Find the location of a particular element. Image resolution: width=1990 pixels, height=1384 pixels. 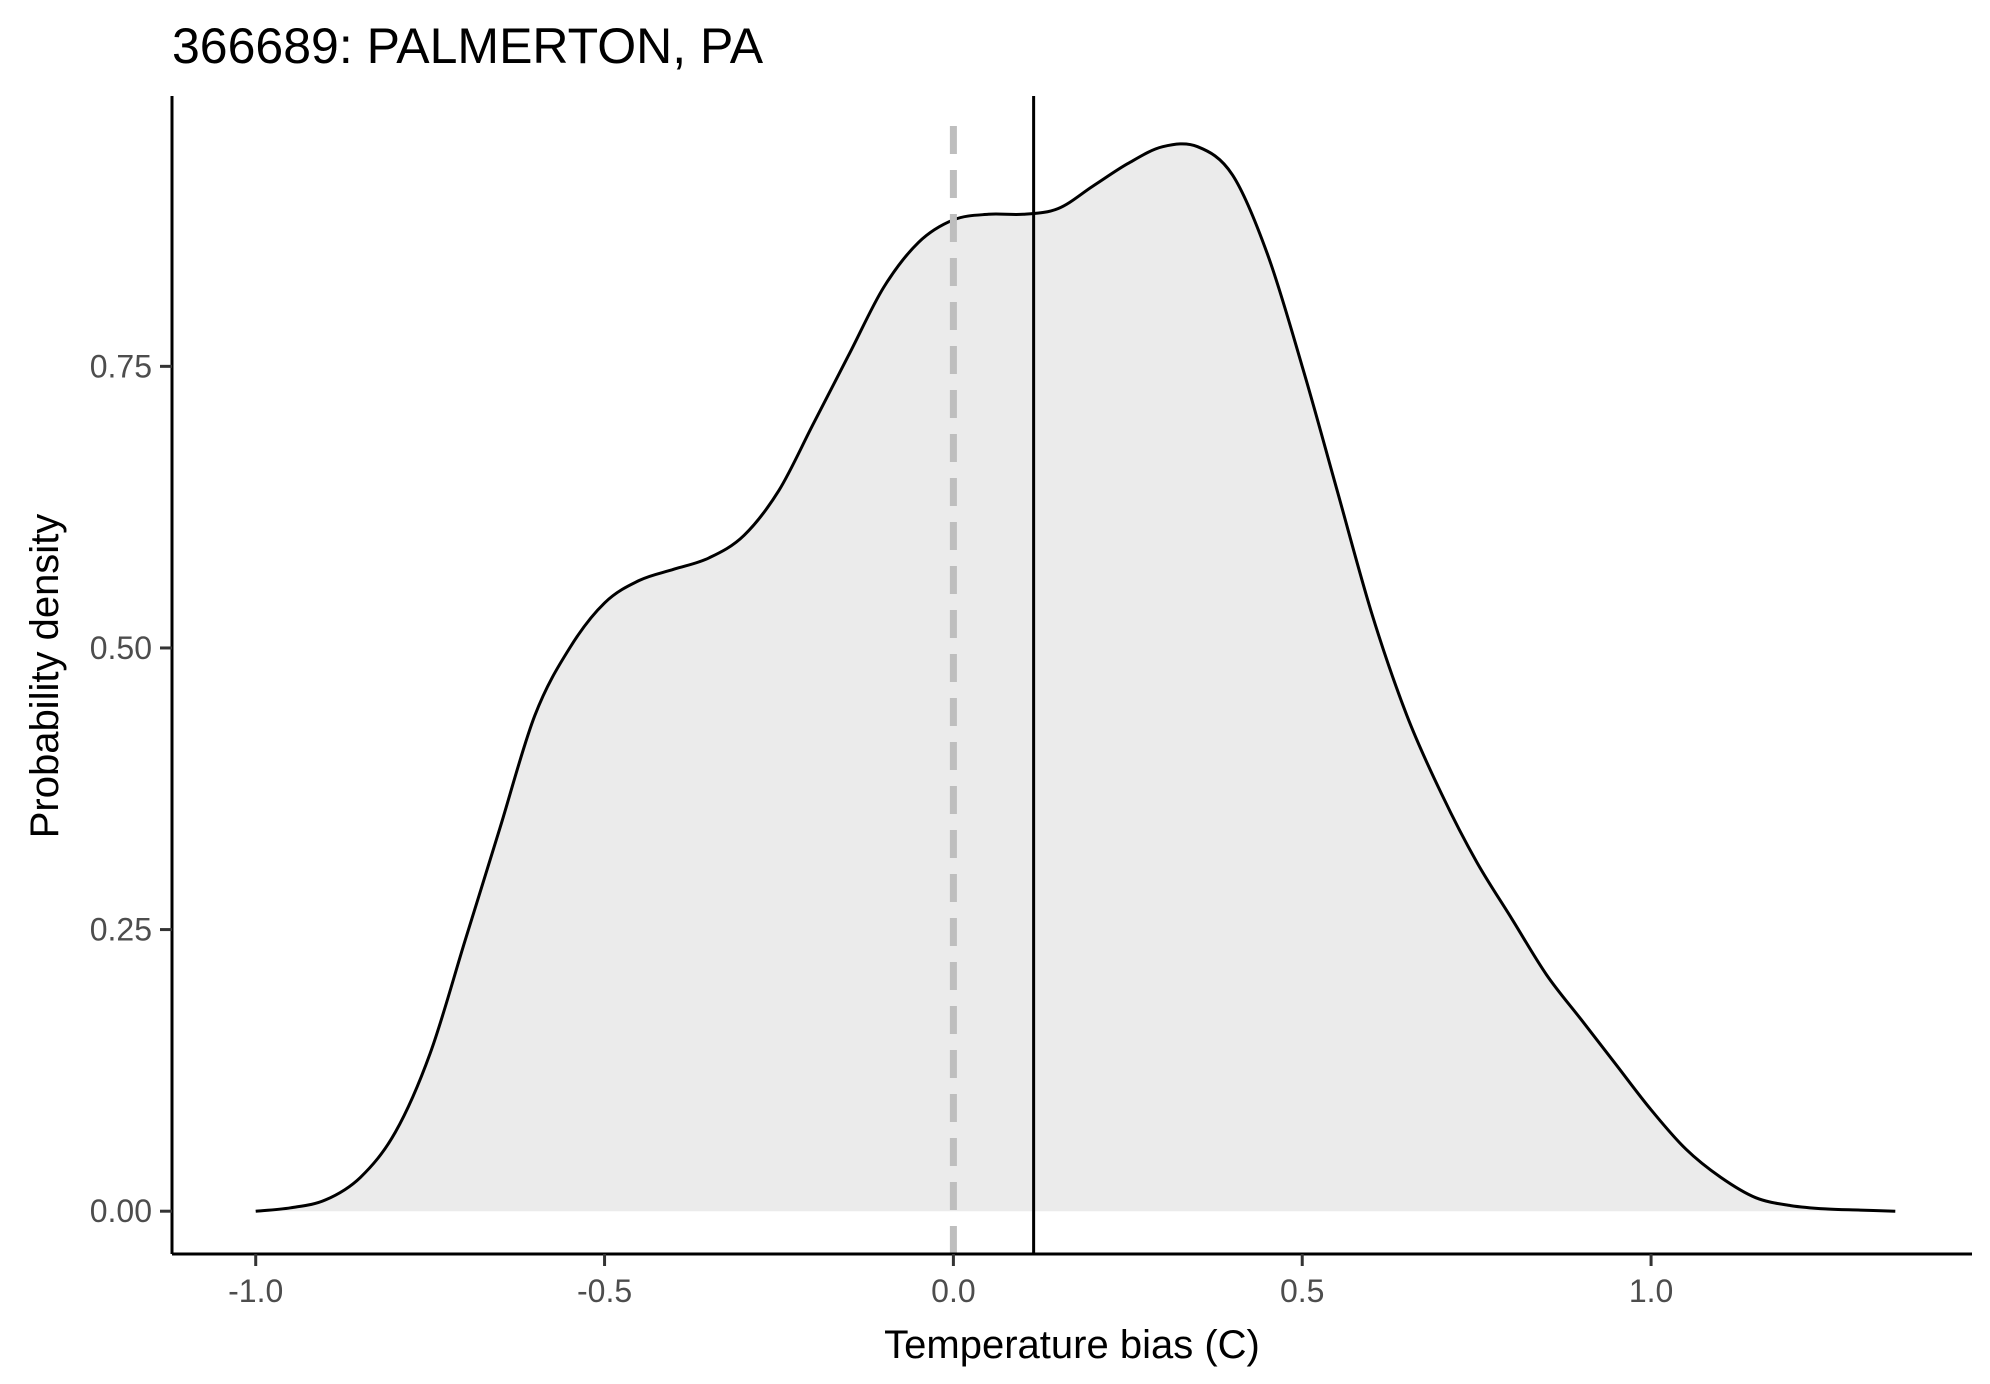

x-tick-label: 0.0 is located at coordinates (953, 1291).